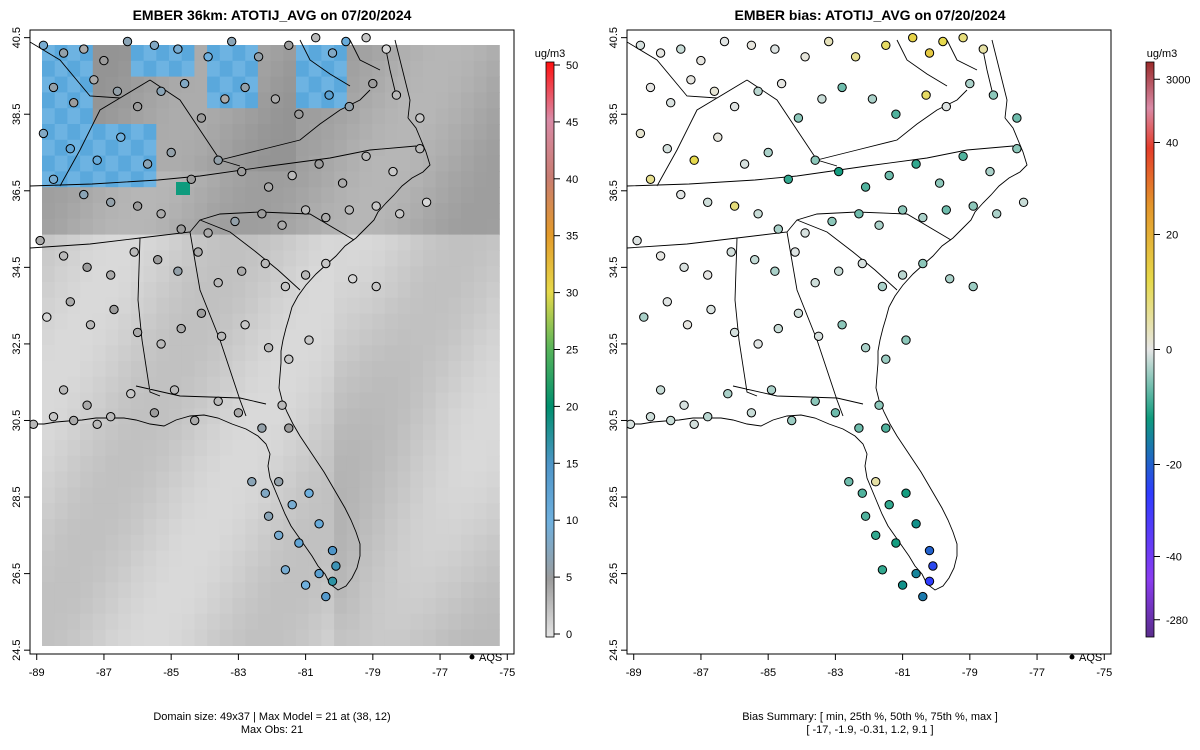 The width and height of the screenshot is (1200, 750). Describe the element at coordinates (970, 673) in the screenshot. I see `x-tick-label: -79` at that location.